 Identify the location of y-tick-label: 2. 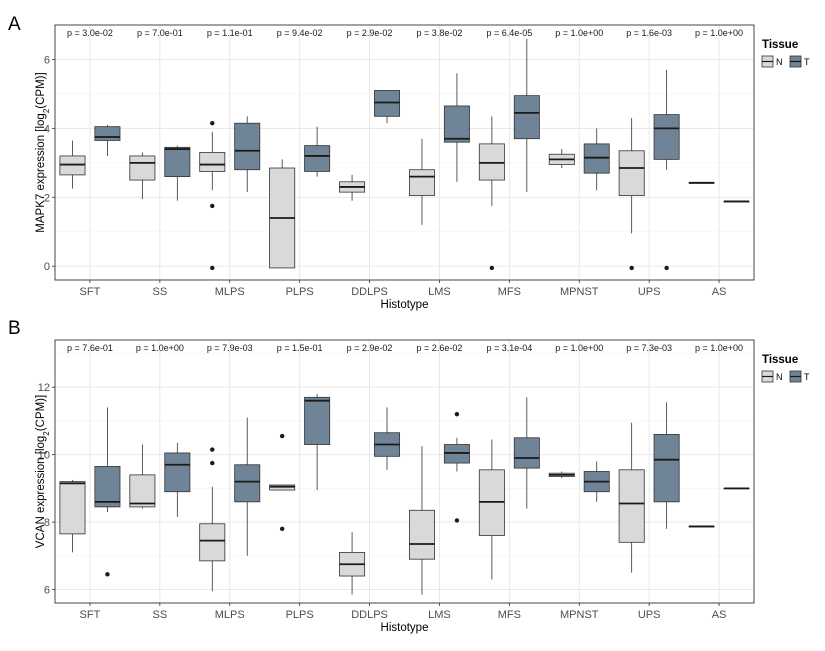
(47, 198).